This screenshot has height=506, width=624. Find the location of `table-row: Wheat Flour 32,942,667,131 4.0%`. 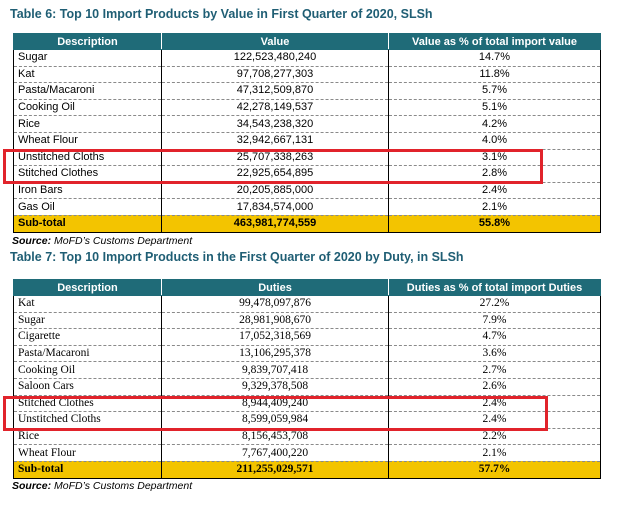

table-row: Wheat Flour 32,942,667,131 4.0% is located at coordinates (307, 141).